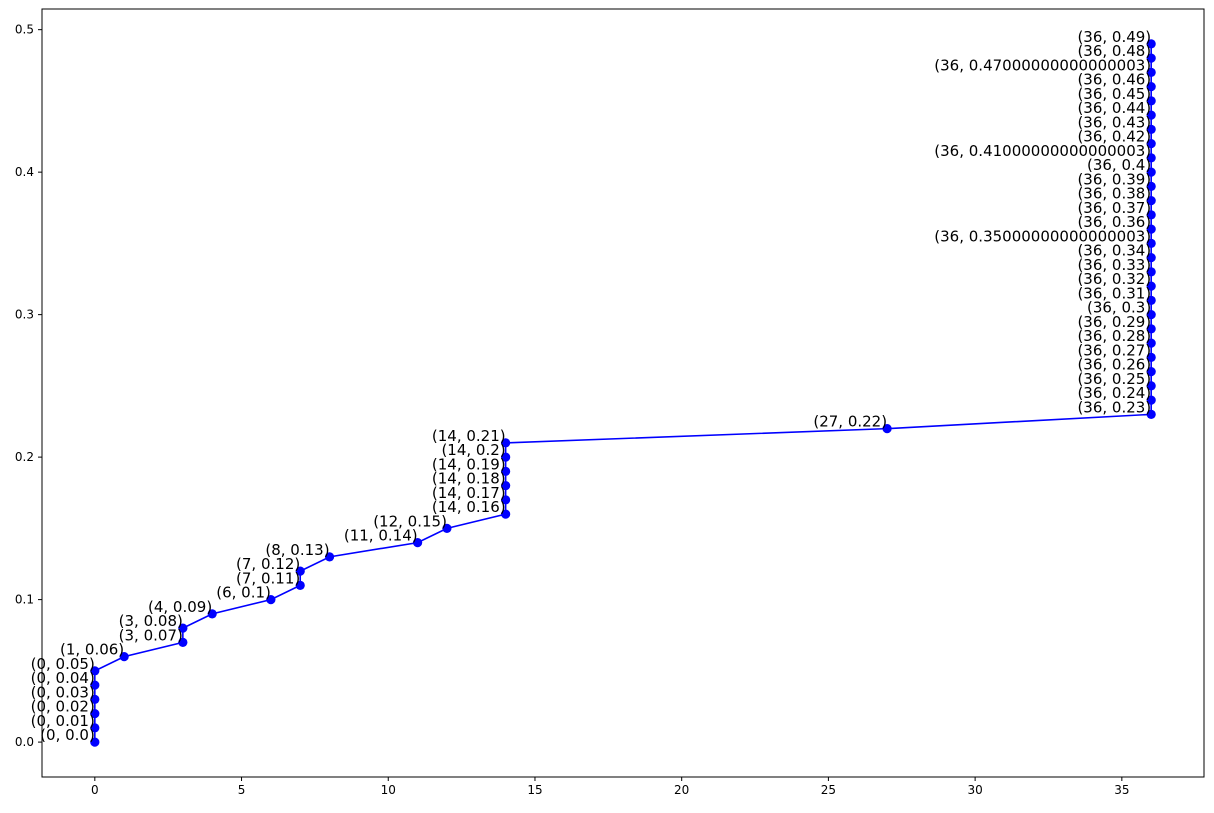  Describe the element at coordinates (24, 315) in the screenshot. I see `y-tick-label: 0.3` at that location.